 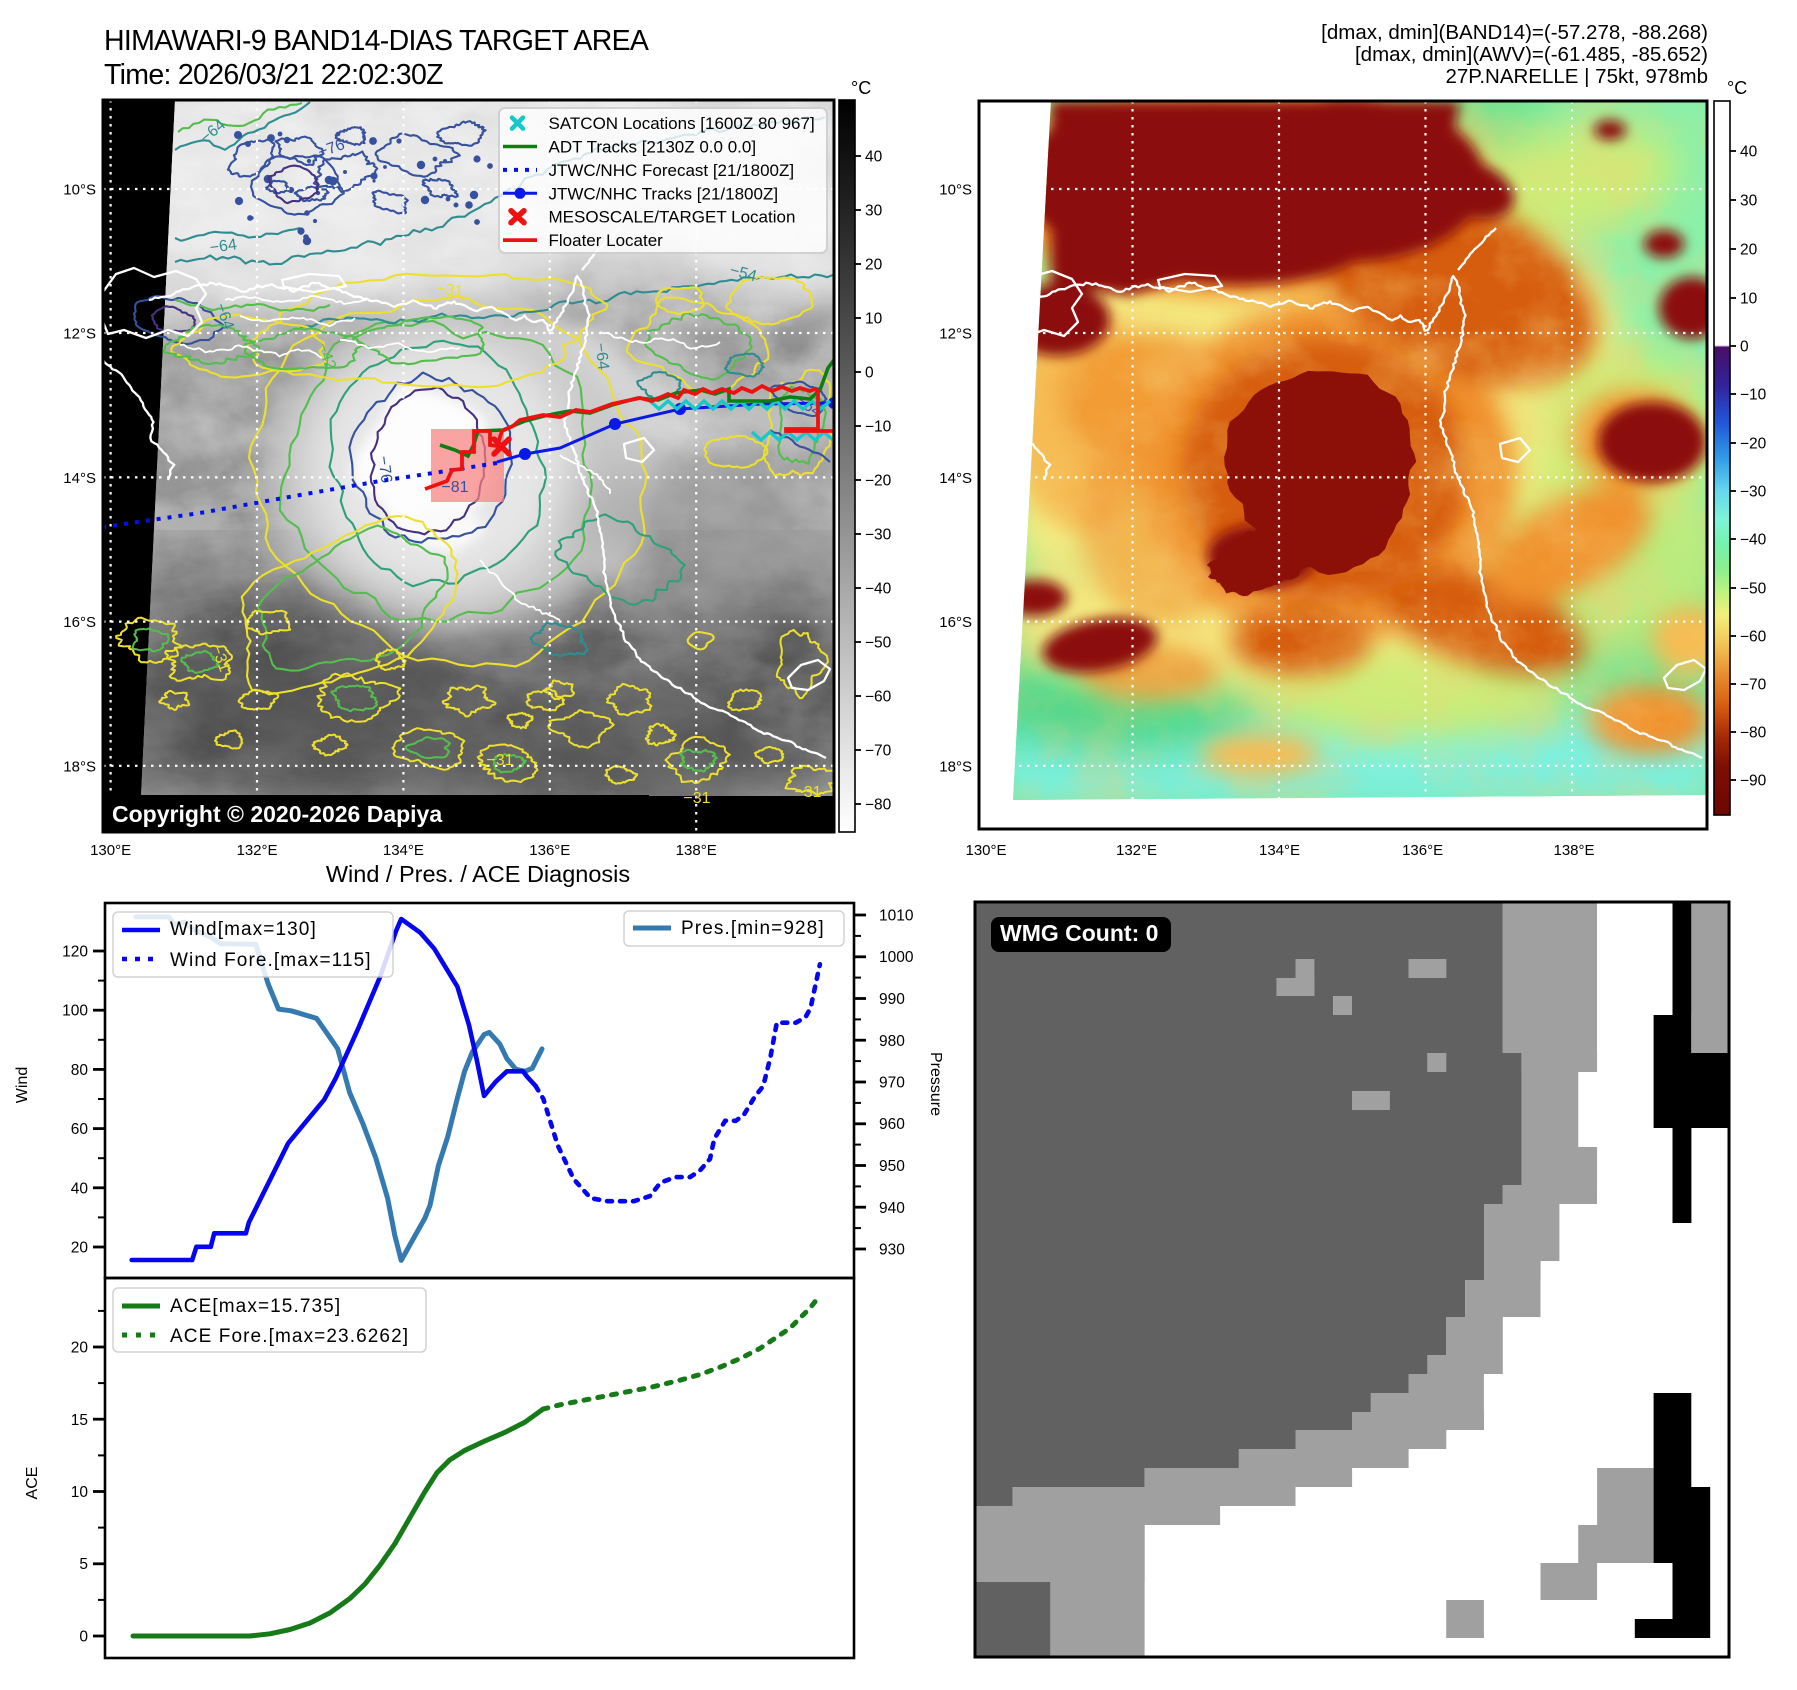 What do you see at coordinates (672, 217) in the screenshot?
I see `svg-text: MESOSCALE/TARGET Location` at bounding box center [672, 217].